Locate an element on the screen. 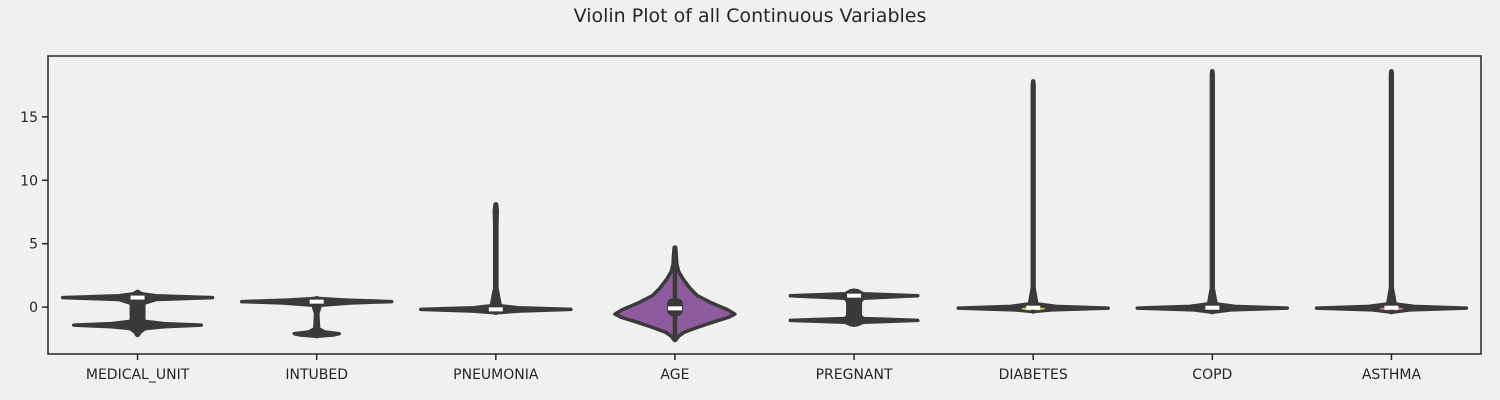 Image resolution: width=1500 pixels, height=400 pixels. violin-age is located at coordinates (675, 293).